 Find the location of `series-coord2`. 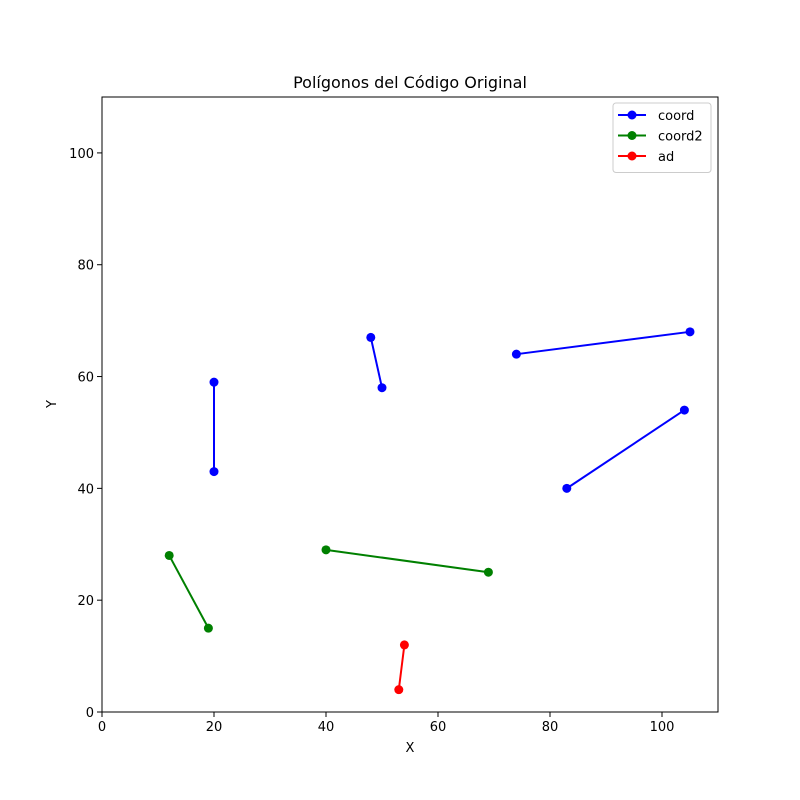

series-coord2 is located at coordinates (328, 589).